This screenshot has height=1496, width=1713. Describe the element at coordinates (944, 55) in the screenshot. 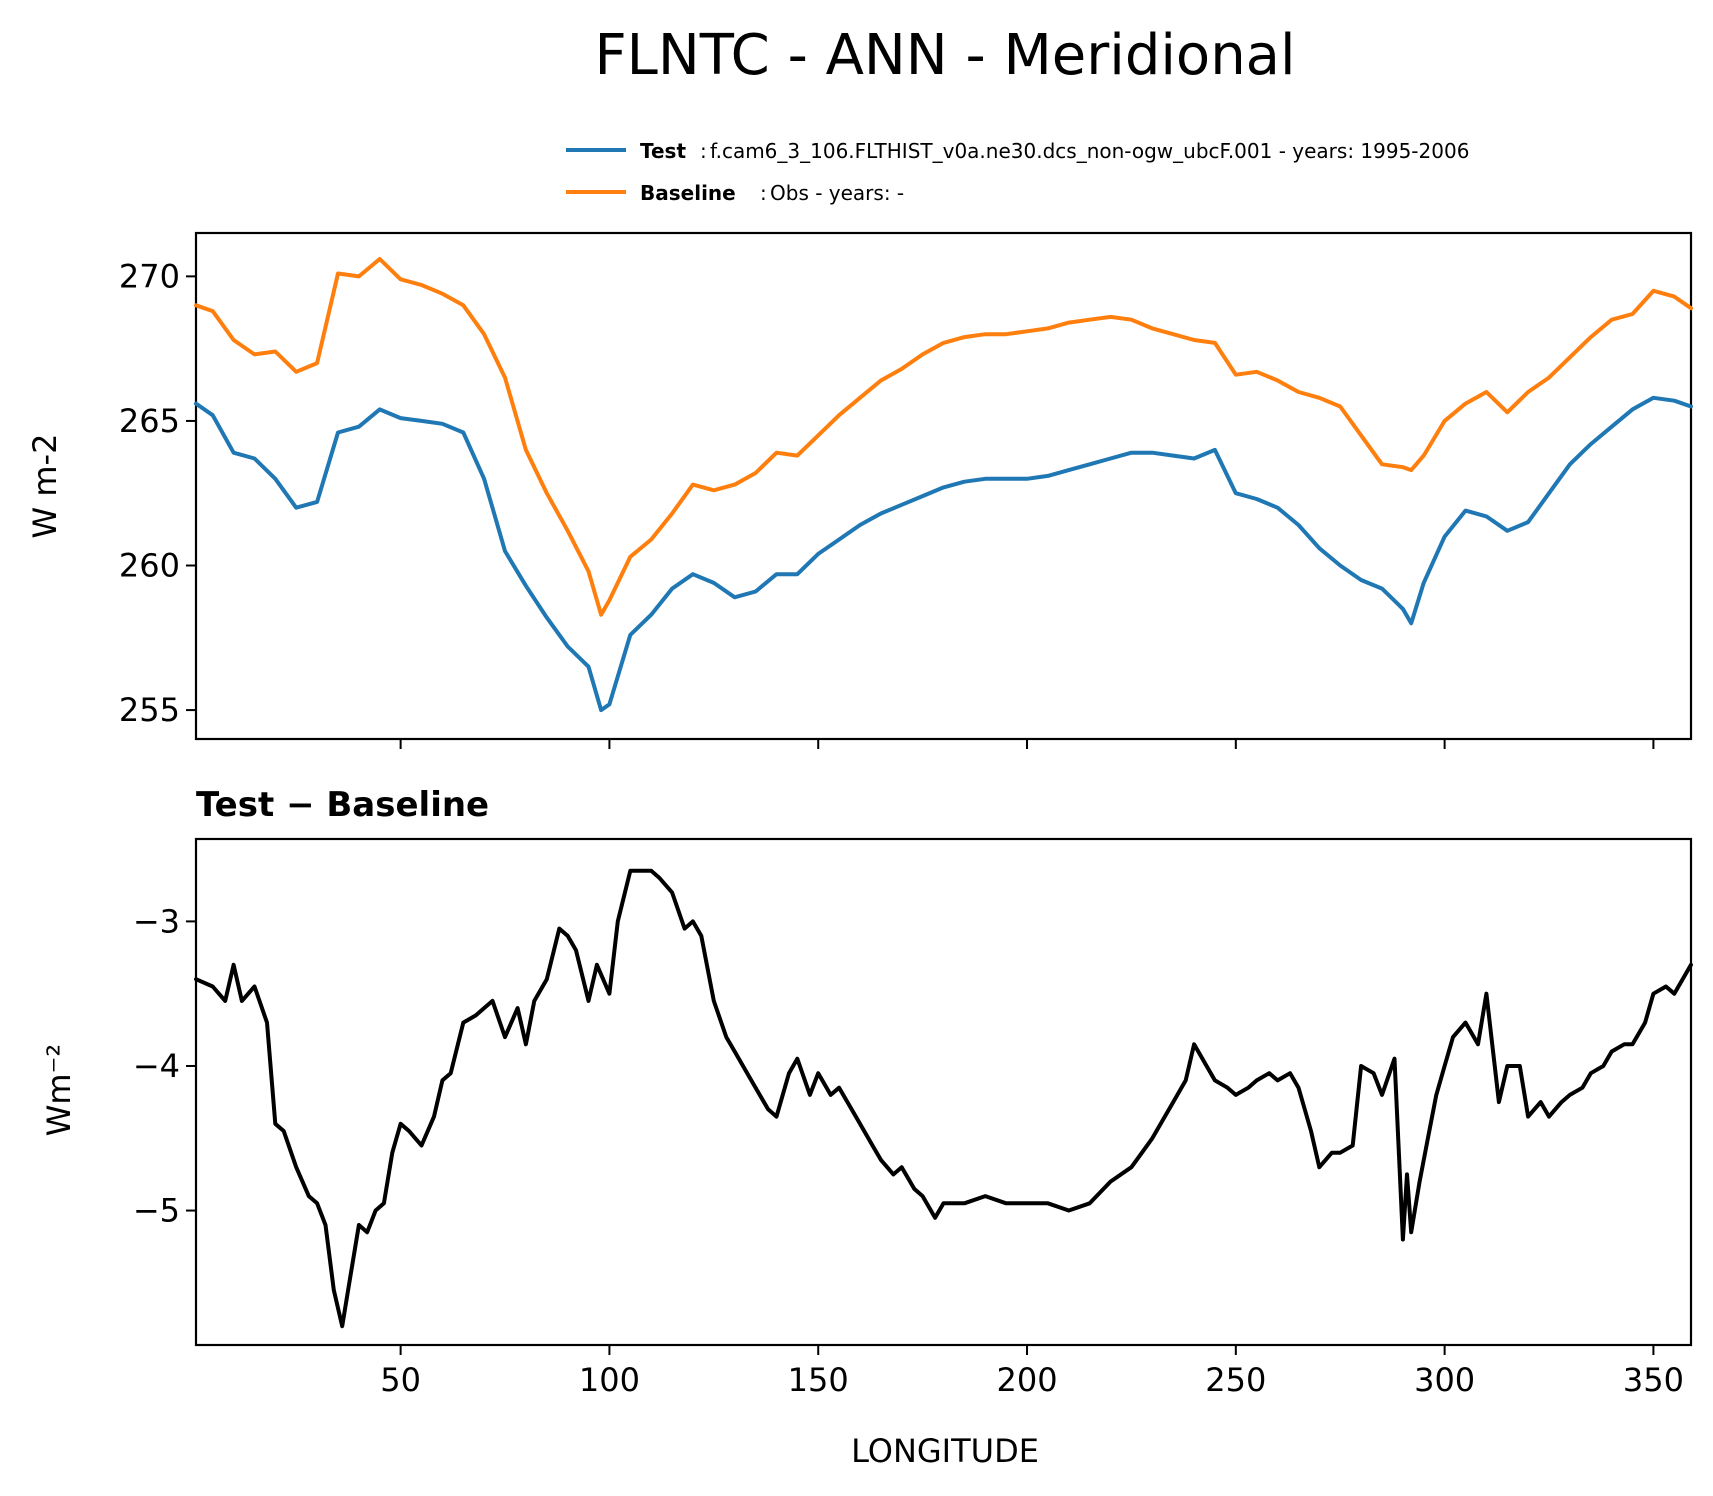

I see `figure-title: FLNTC - ANN - Meridional` at that location.